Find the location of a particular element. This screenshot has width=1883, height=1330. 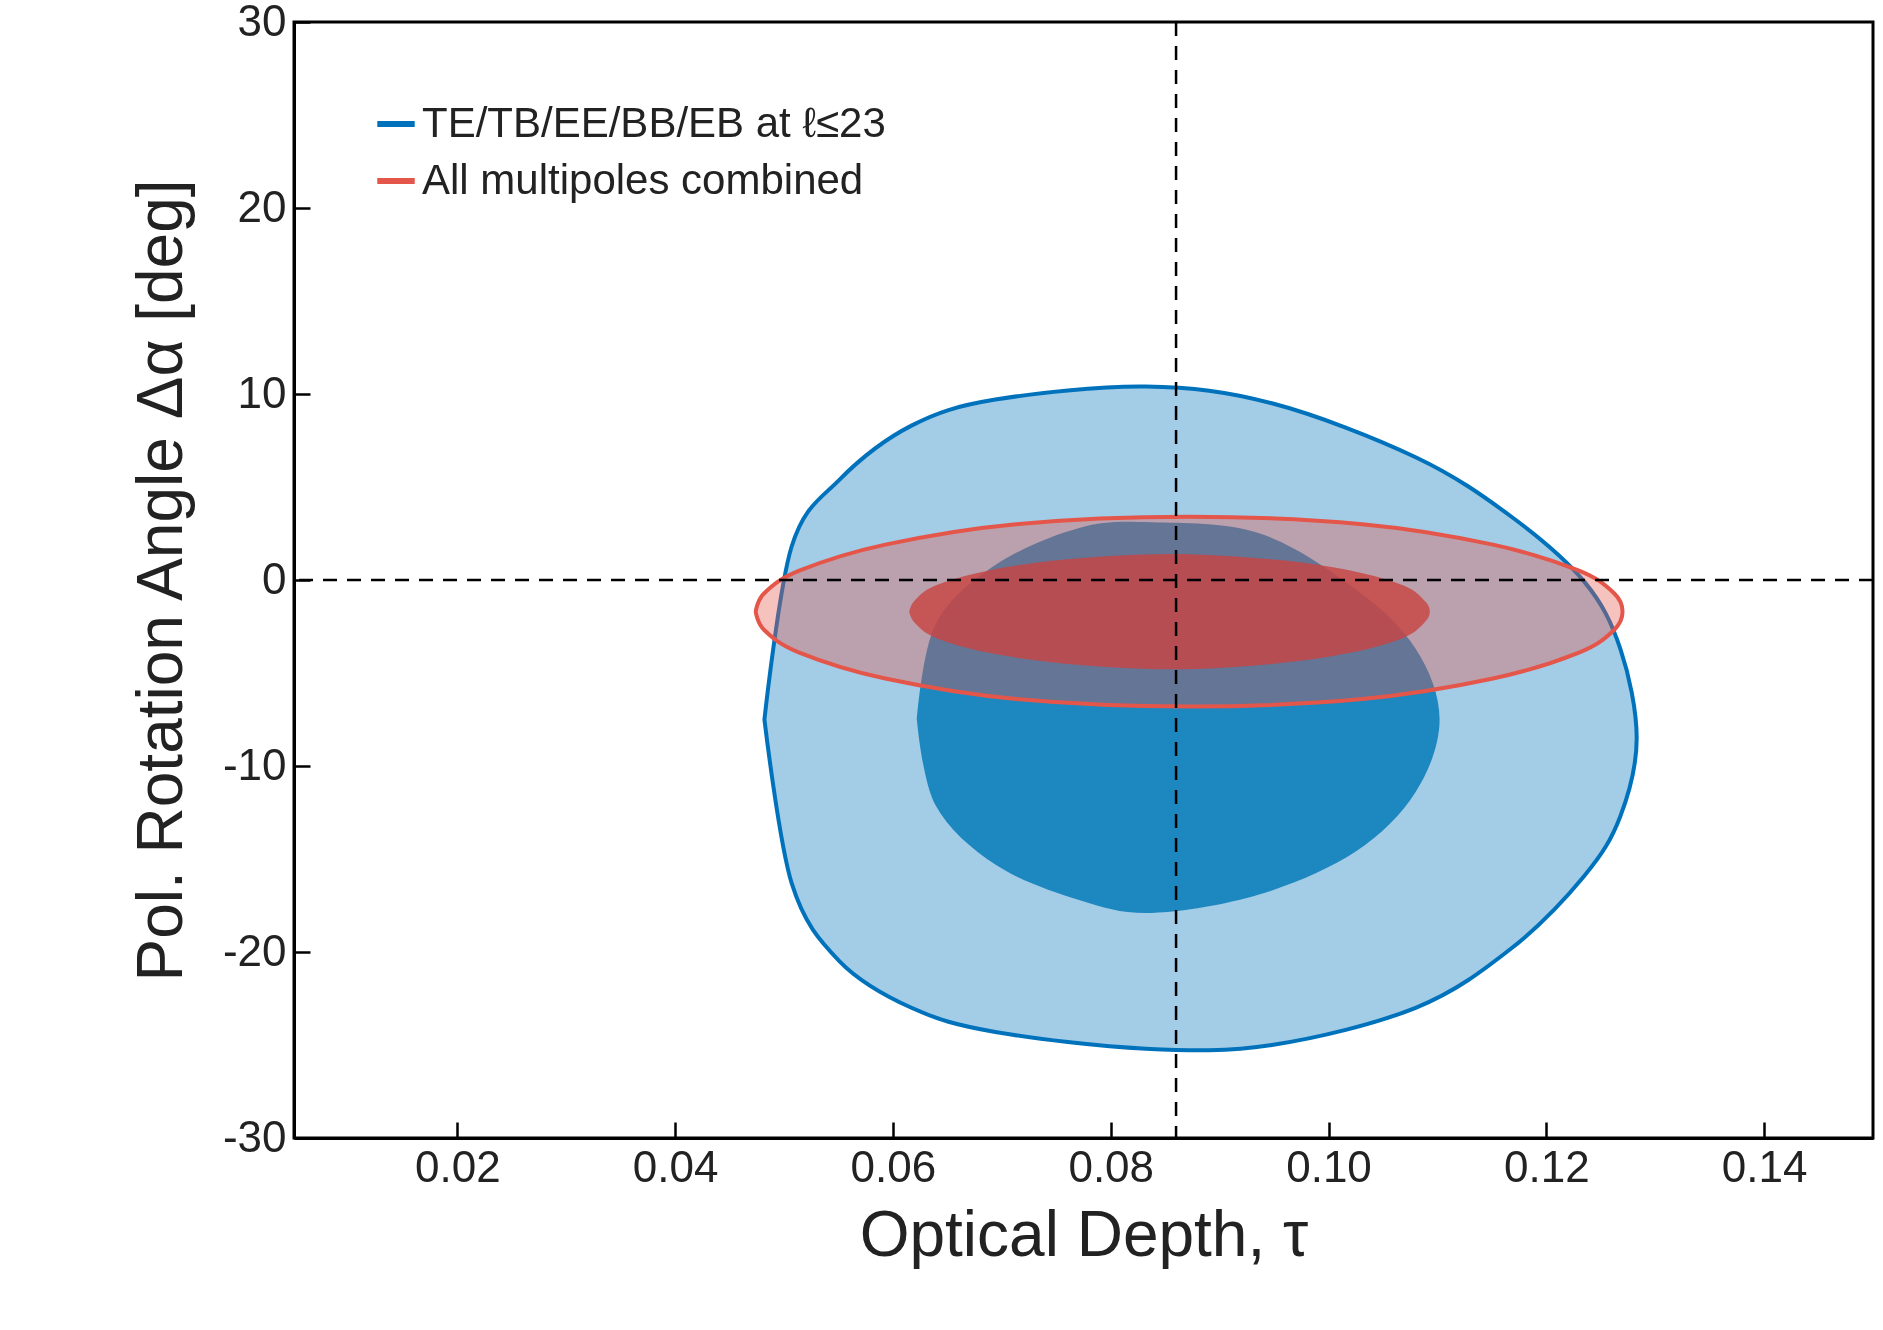

y-tick-label: 30 is located at coordinates (262, 22).